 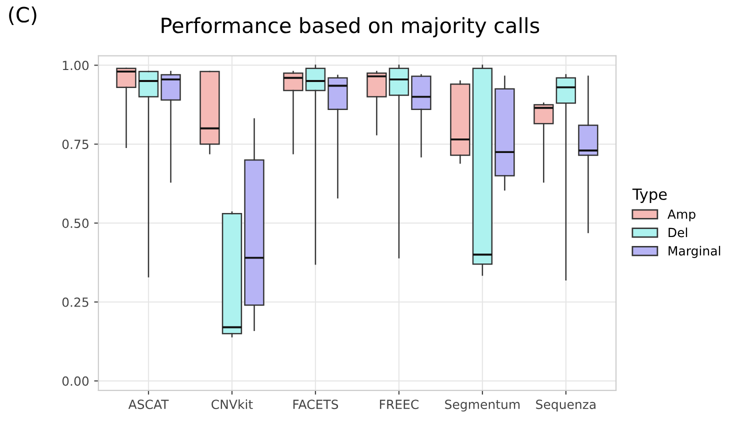 What do you see at coordinates (682, 216) in the screenshot?
I see `legend-label: Amp` at bounding box center [682, 216].